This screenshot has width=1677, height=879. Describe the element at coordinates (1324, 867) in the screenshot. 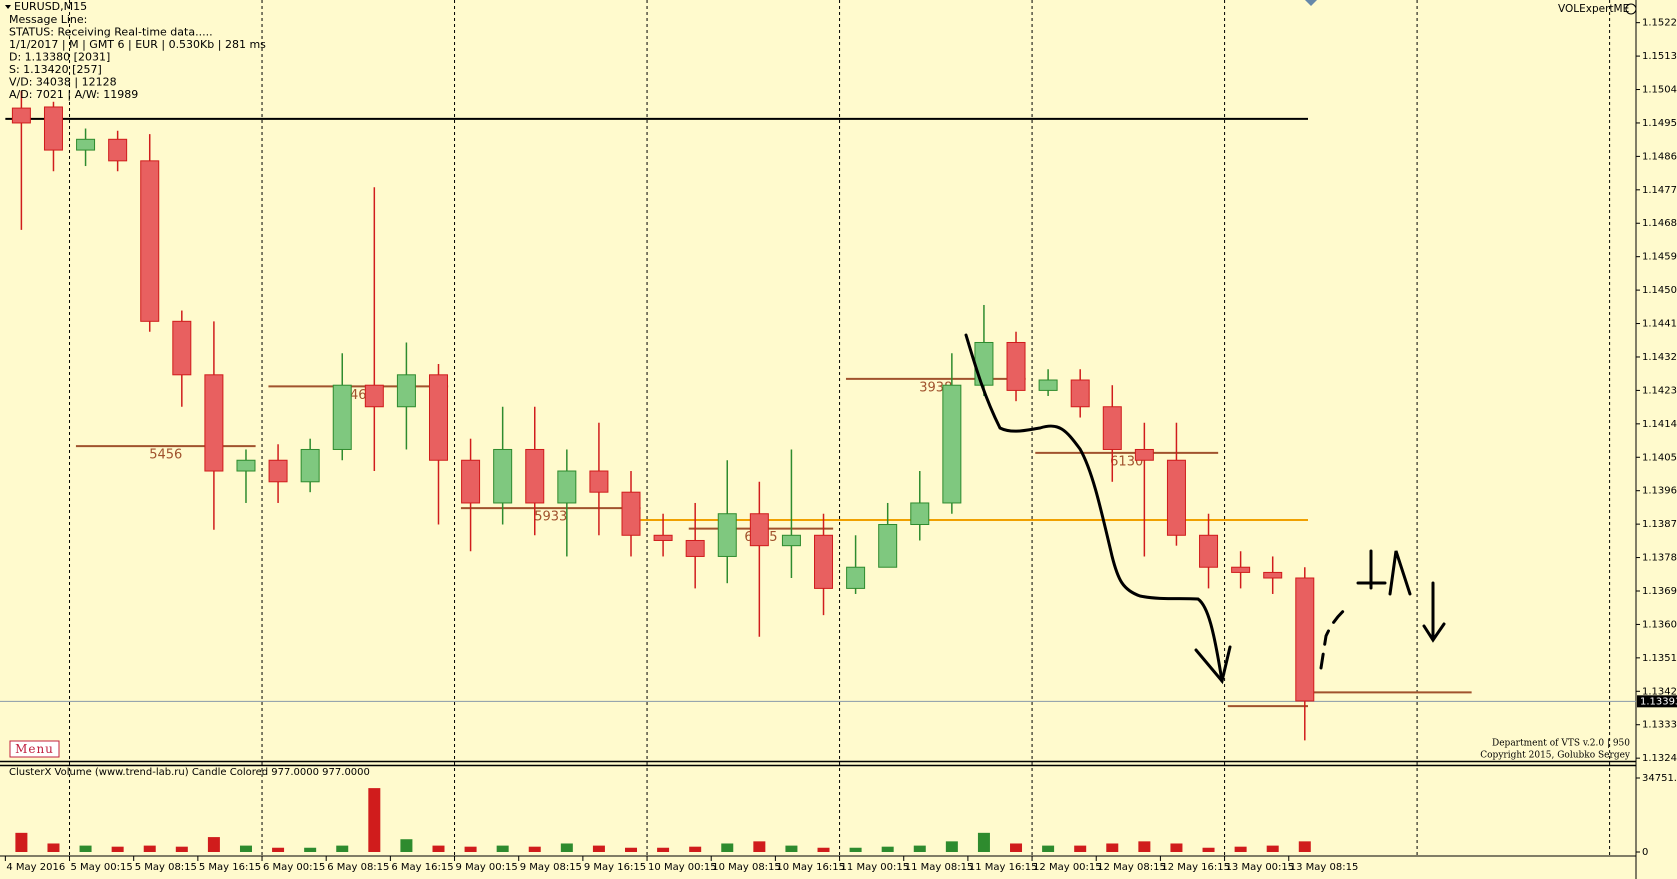

I see `time-label: 13 May 08:15` at that location.